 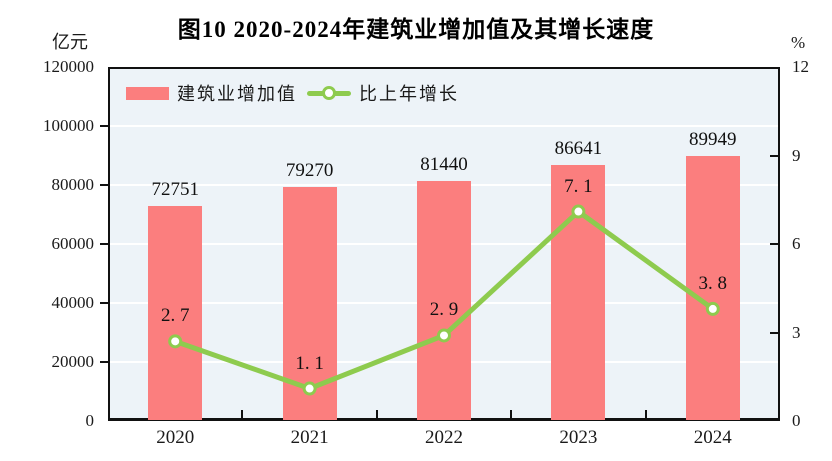 What do you see at coordinates (73, 243) in the screenshot?
I see `left-axis-tick-label: 60000` at bounding box center [73, 243].